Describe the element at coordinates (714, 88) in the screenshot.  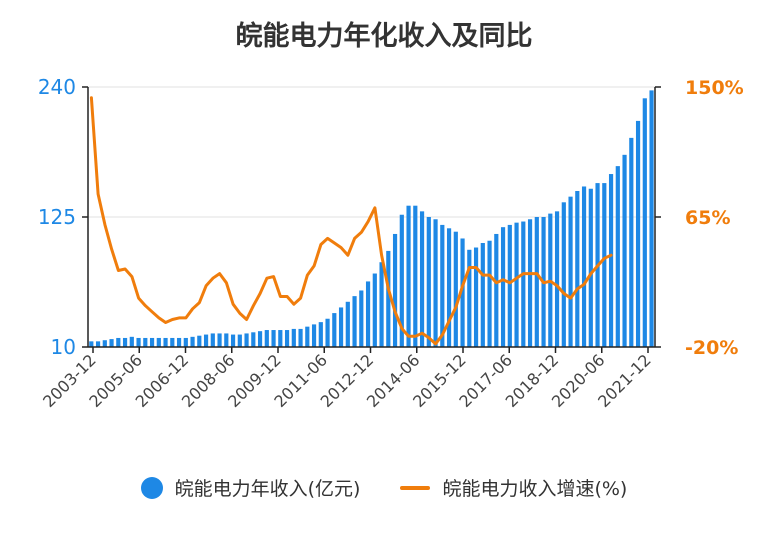
I see `right-tick-label: 150%` at that location.